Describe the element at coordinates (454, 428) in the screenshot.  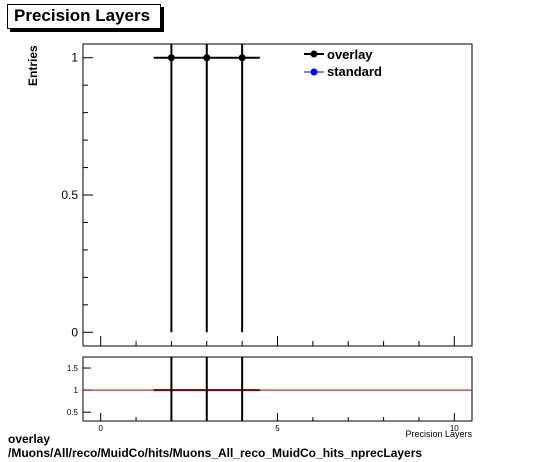
I see `ratio-x-tick-label: 10` at that location.